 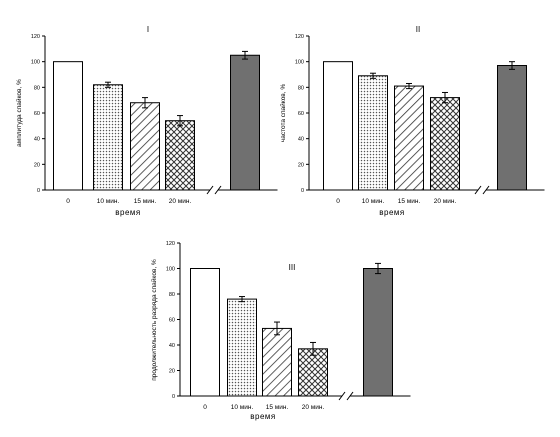 I want to click on chart-title: I, so click(x=148, y=29).